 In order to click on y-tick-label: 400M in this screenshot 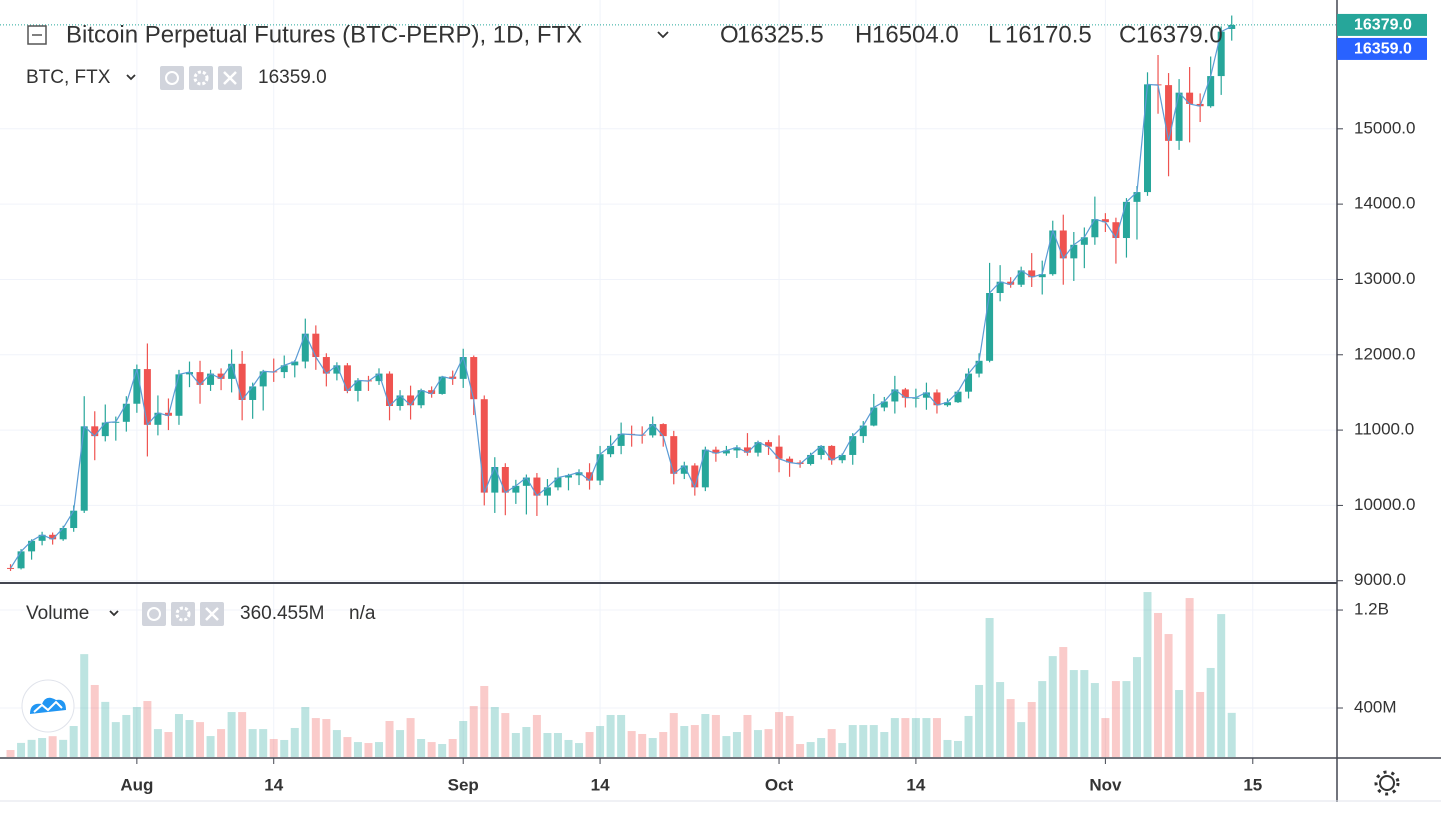, I will do `click(1375, 706)`.